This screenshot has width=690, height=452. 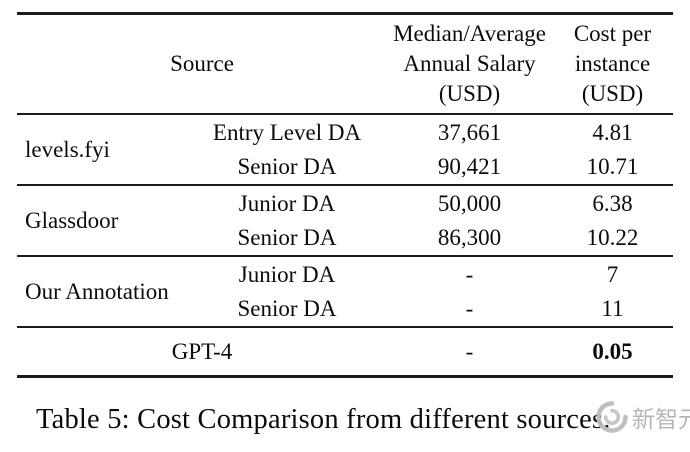 What do you see at coordinates (469, 33) in the screenshot?
I see `column-header-salary-line1: Median/Average` at bounding box center [469, 33].